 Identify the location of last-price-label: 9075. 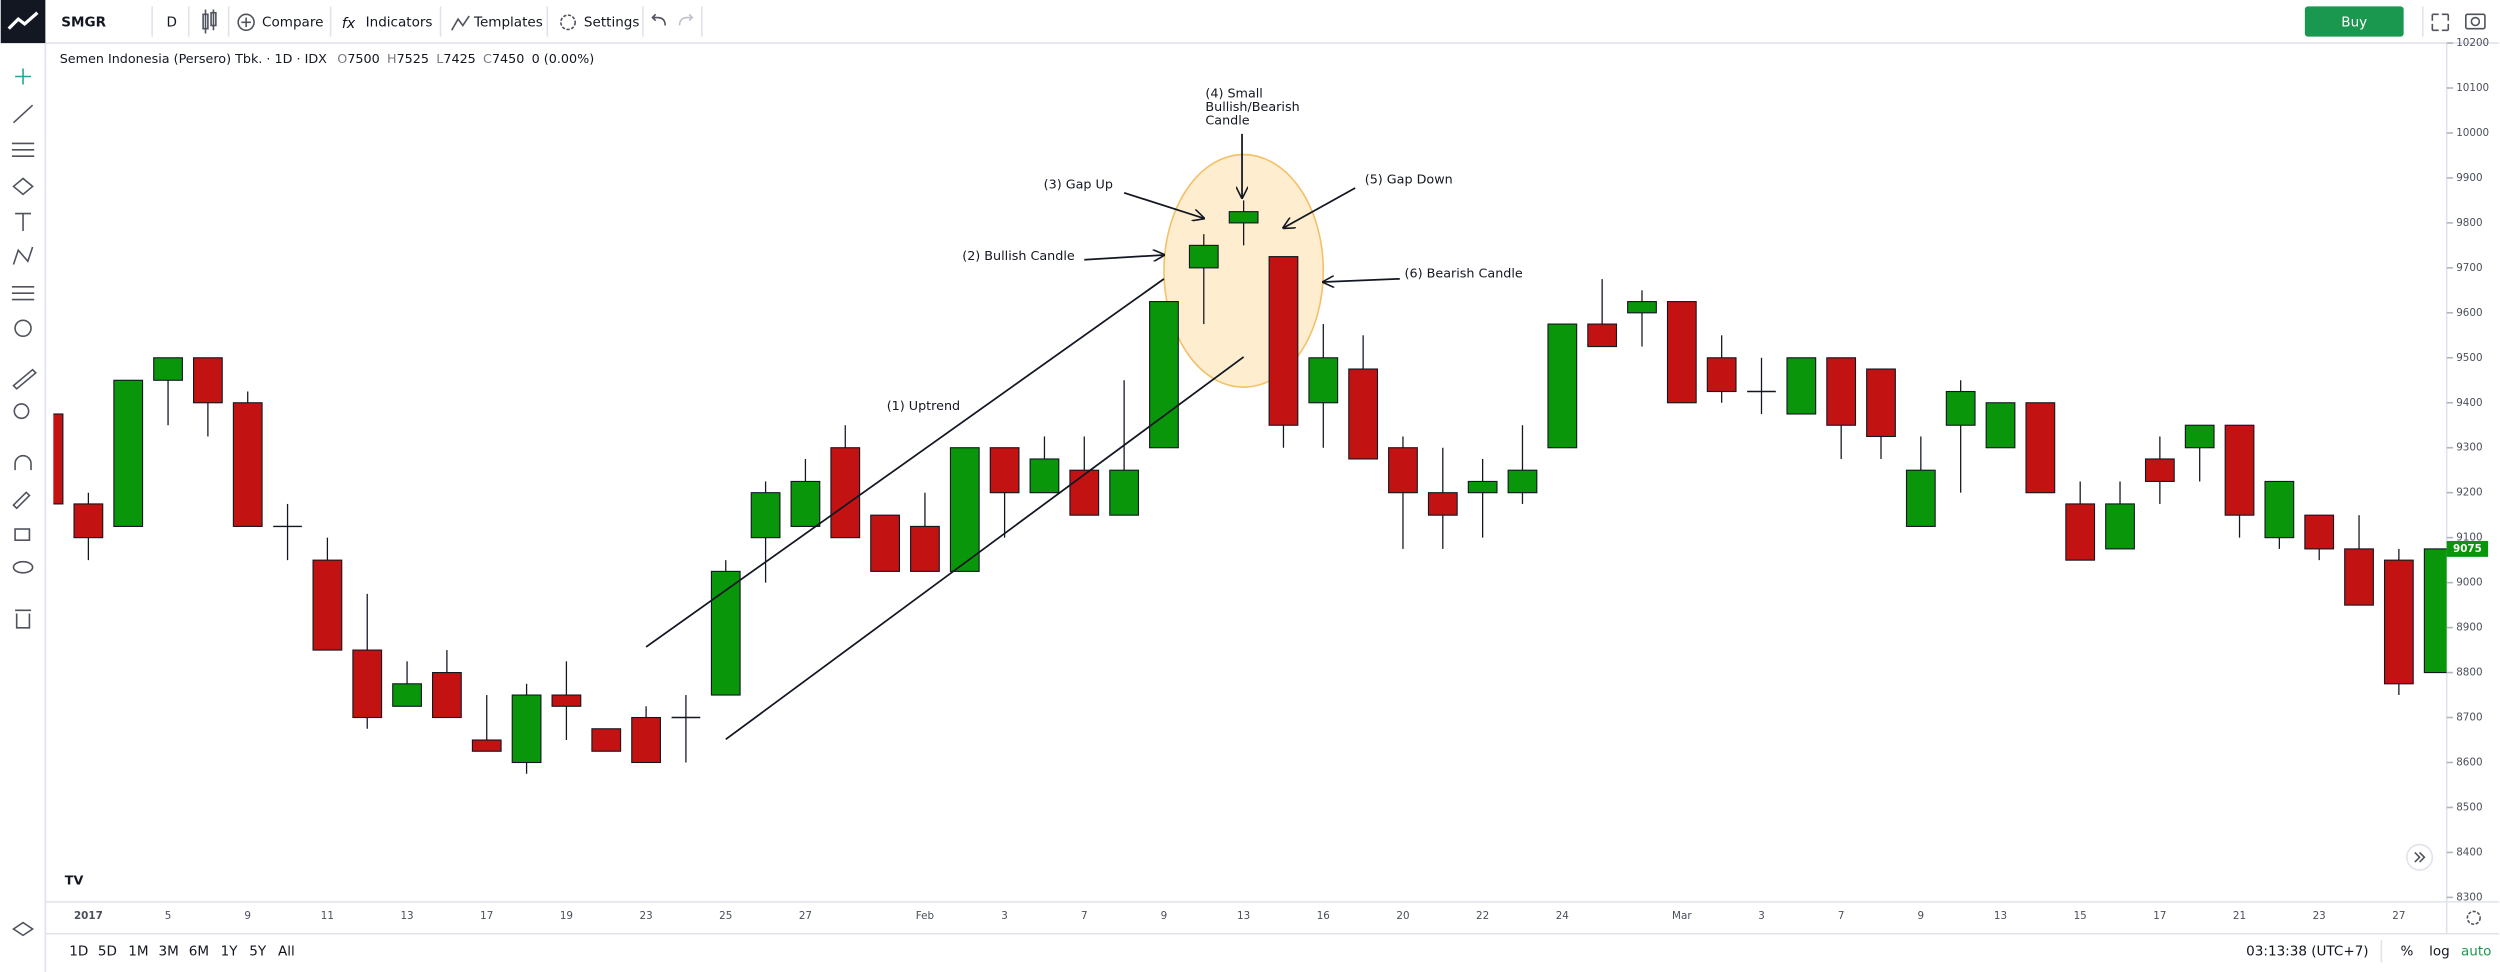
(2467, 549).